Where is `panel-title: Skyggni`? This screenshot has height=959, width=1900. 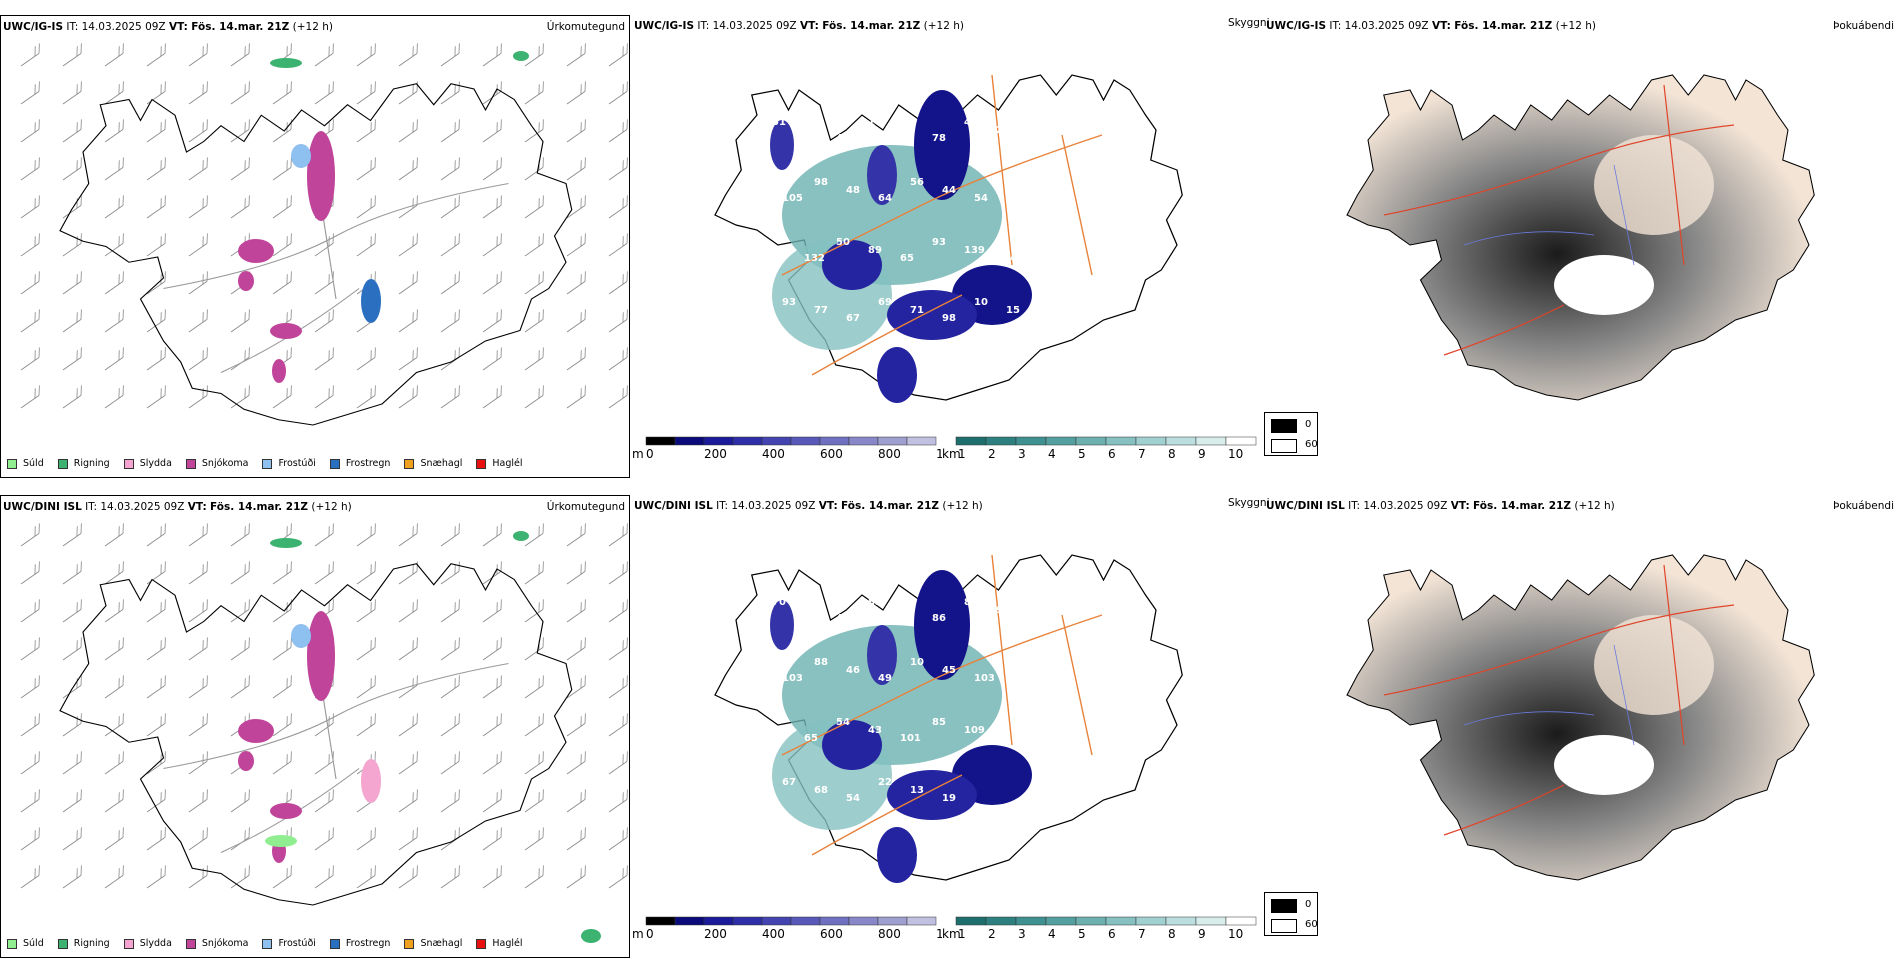
panel-title: Skyggni is located at coordinates (1249, 23).